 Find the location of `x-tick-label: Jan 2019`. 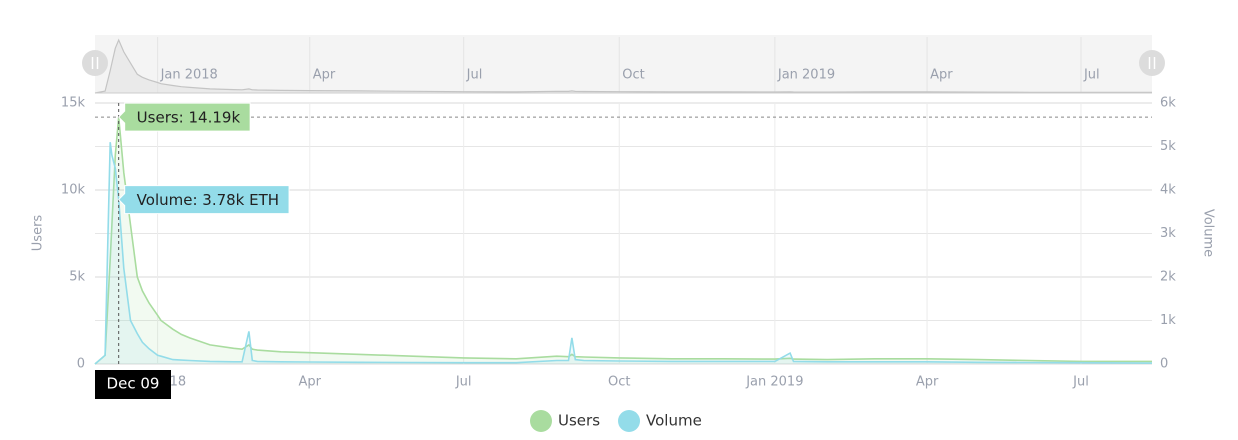

x-tick-label: Jan 2019 is located at coordinates (774, 382).